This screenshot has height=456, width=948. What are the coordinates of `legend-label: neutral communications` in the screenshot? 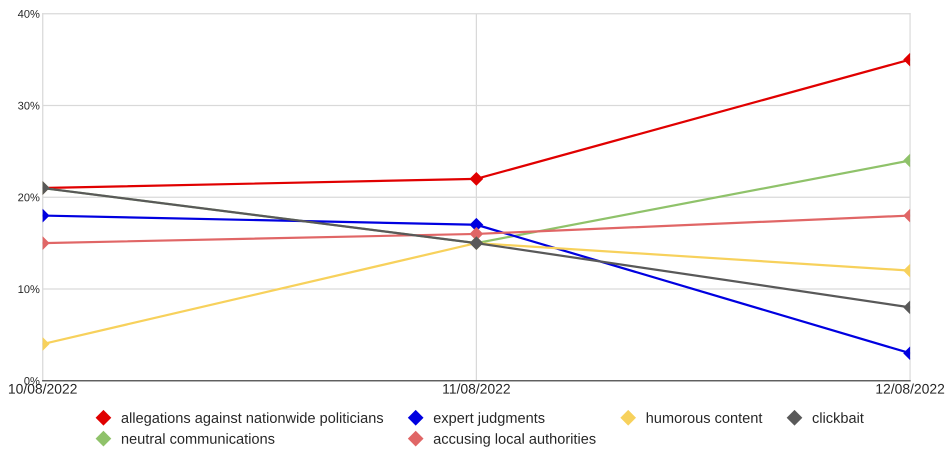 It's located at (198, 438).